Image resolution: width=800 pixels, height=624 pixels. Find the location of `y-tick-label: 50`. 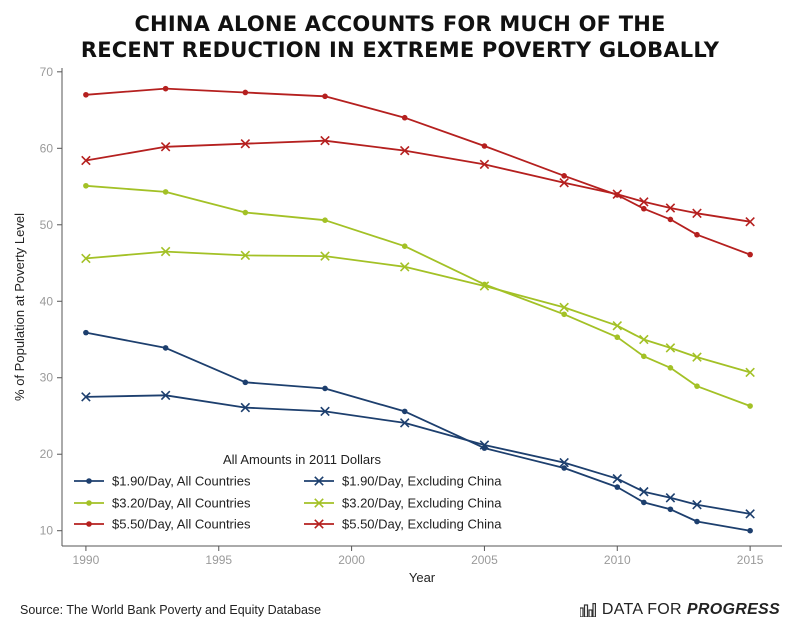

y-tick-label: 50 is located at coordinates (47, 225).